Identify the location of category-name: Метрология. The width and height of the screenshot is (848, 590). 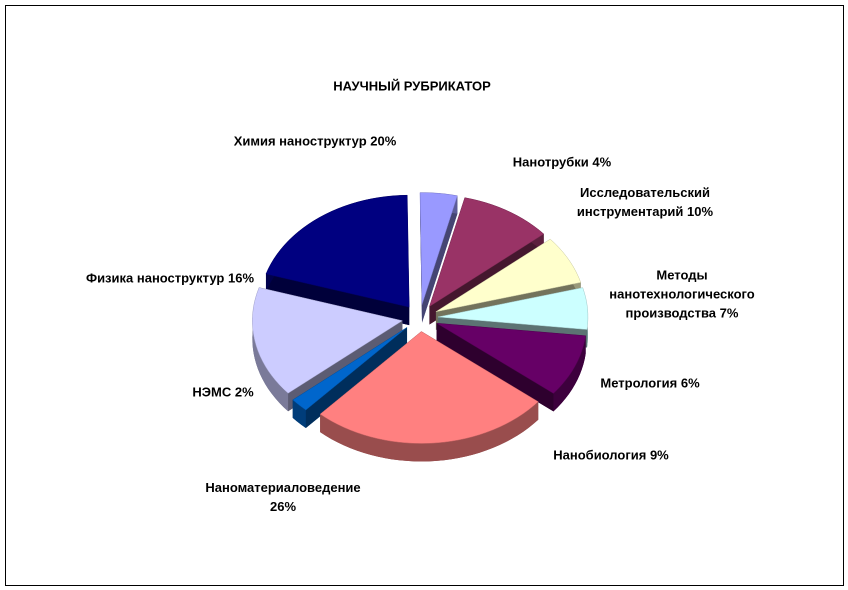
(639, 383).